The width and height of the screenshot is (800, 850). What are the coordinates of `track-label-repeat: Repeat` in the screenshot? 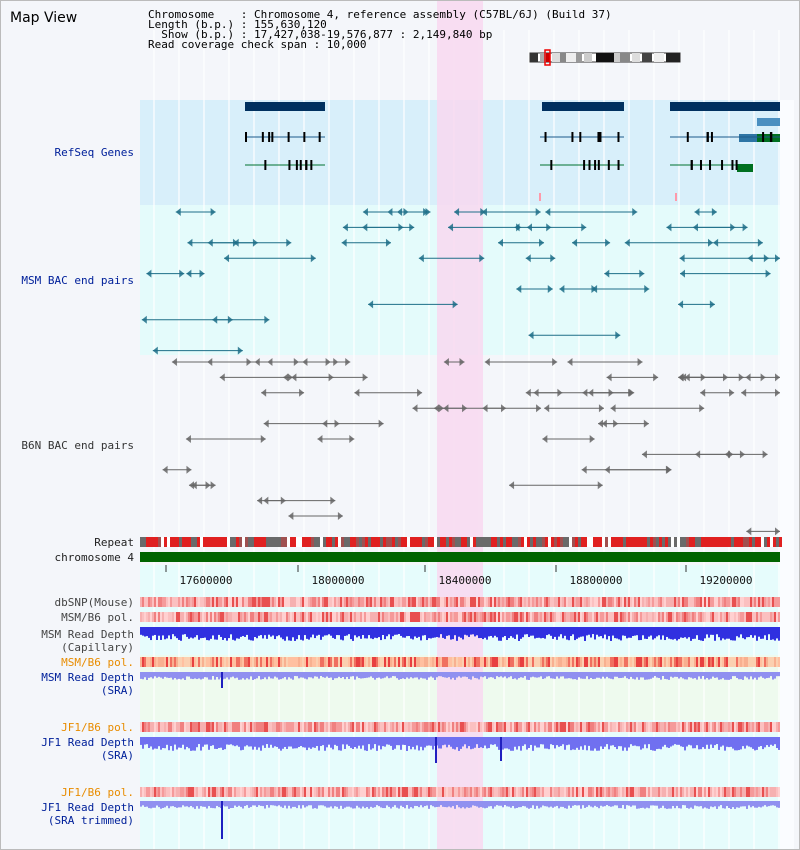 It's located at (114, 542).